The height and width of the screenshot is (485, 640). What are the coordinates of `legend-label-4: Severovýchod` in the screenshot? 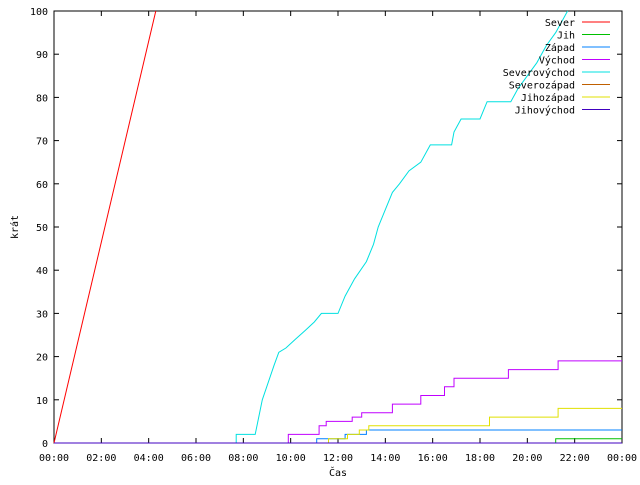 It's located at (539, 73).